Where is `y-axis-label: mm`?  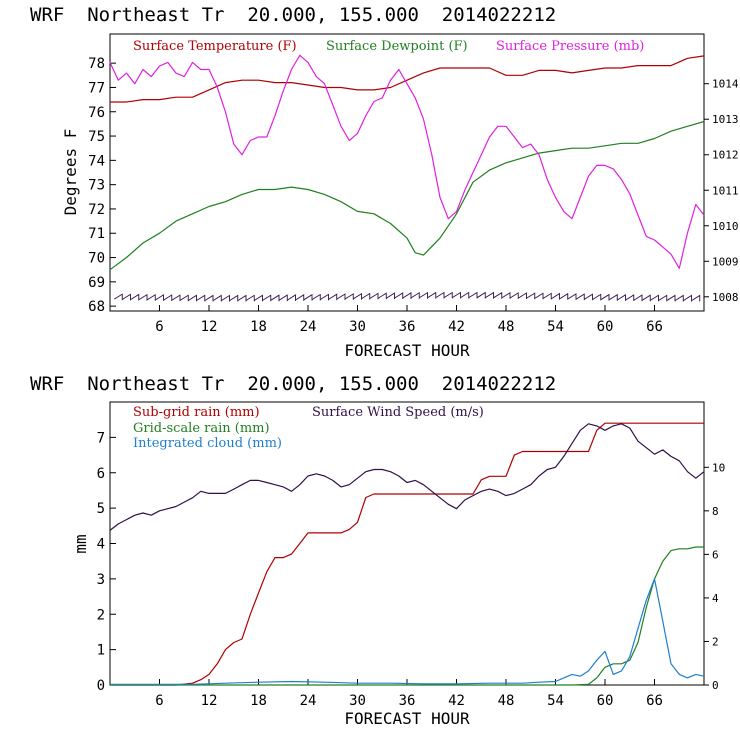 y-axis-label: mm is located at coordinates (80, 543).